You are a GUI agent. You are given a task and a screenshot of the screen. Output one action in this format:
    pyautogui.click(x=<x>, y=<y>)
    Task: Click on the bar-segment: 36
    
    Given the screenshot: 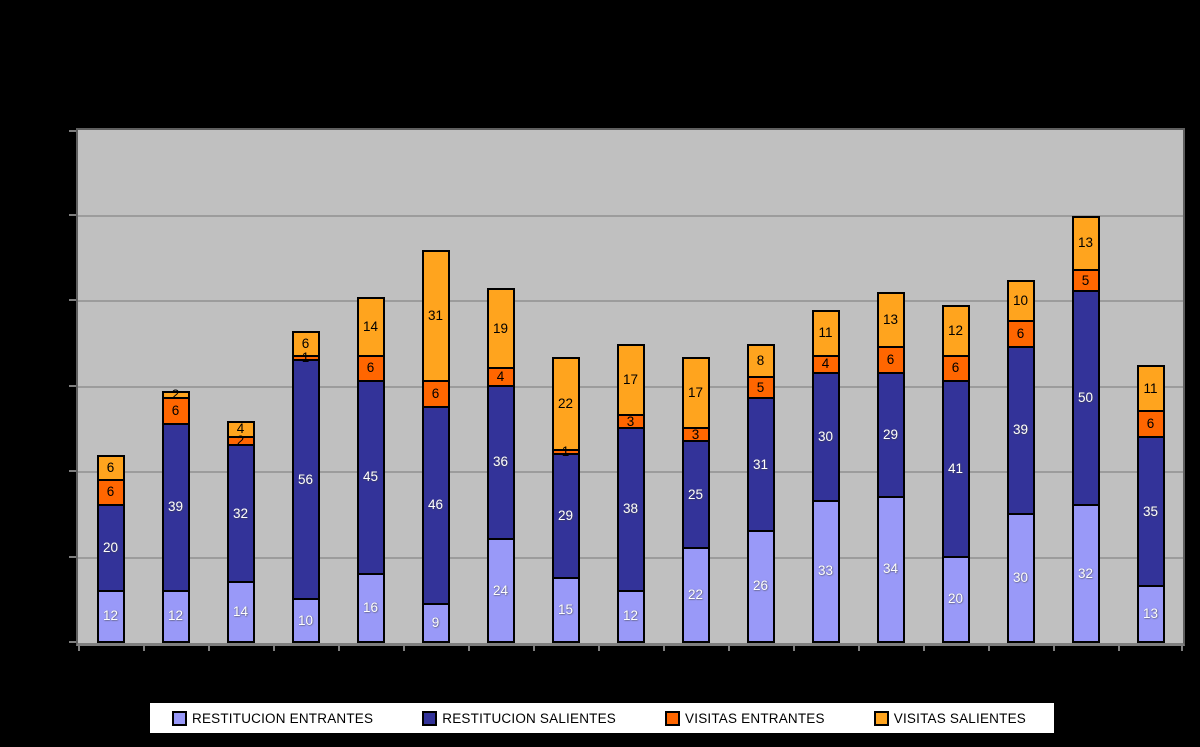 What is the action you would take?
    pyautogui.click(x=500, y=462)
    